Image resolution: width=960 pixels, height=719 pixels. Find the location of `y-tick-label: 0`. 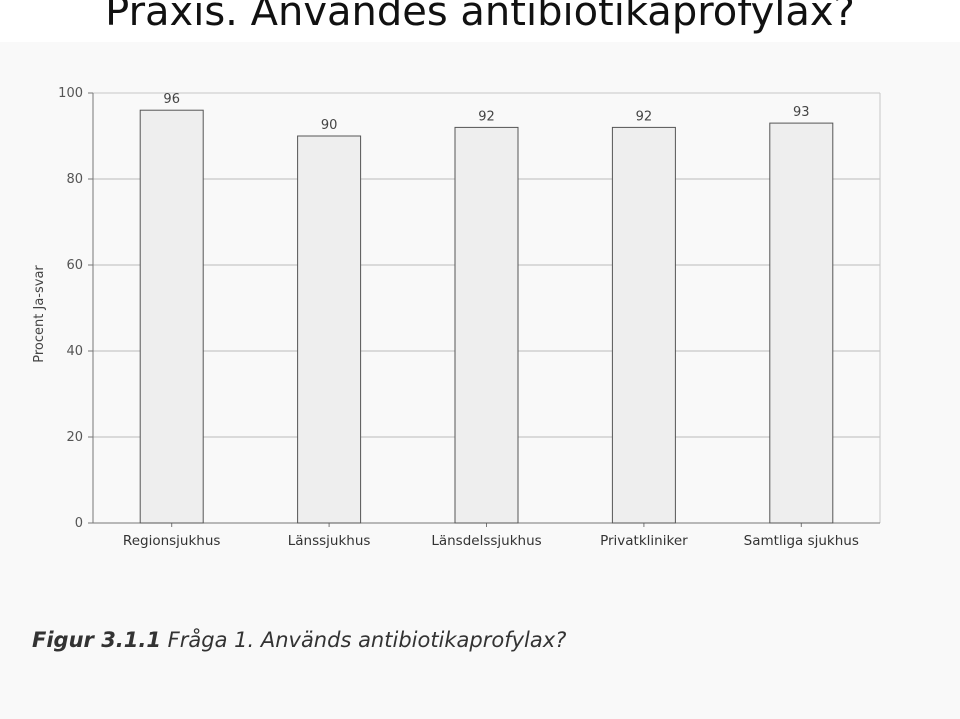

y-tick-label: 0 is located at coordinates (79, 523).